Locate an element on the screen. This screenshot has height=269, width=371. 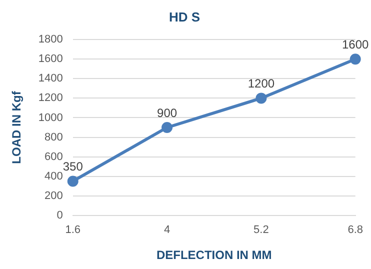
y-tick-label: 0 is located at coordinates (59, 215).